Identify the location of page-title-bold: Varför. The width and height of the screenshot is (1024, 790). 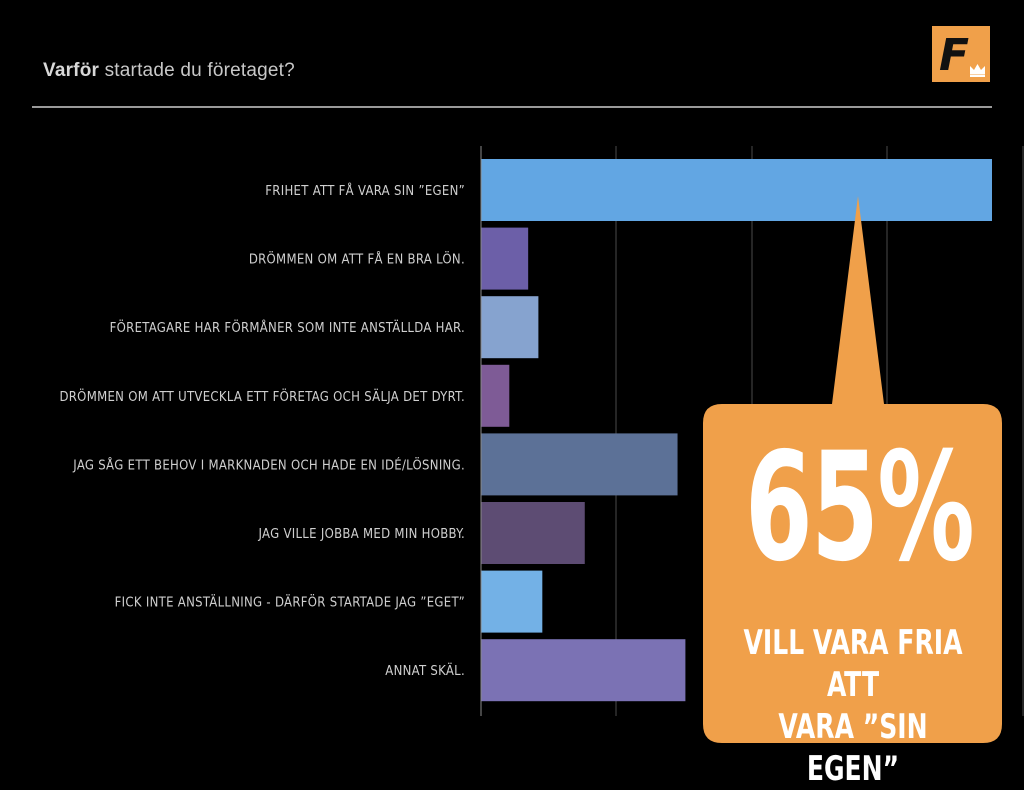
(71, 70).